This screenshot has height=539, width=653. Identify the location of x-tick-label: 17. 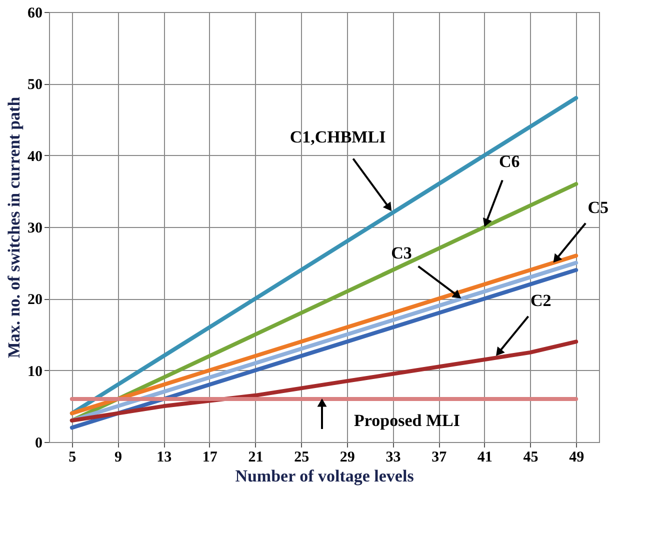
(210, 458).